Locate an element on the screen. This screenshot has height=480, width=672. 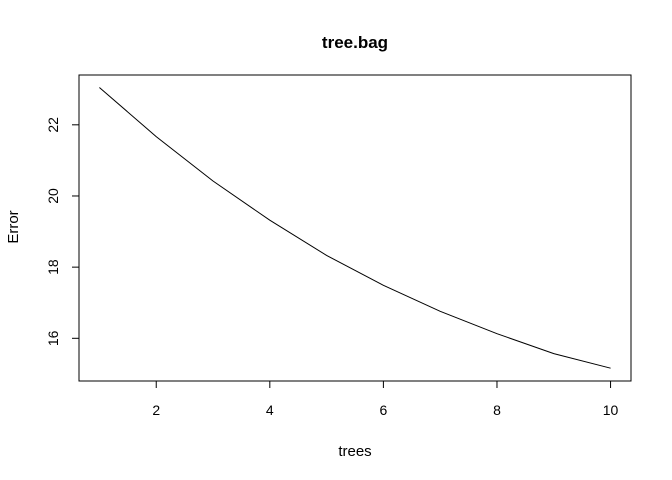
x-axis-label: trees is located at coordinates (354, 451).